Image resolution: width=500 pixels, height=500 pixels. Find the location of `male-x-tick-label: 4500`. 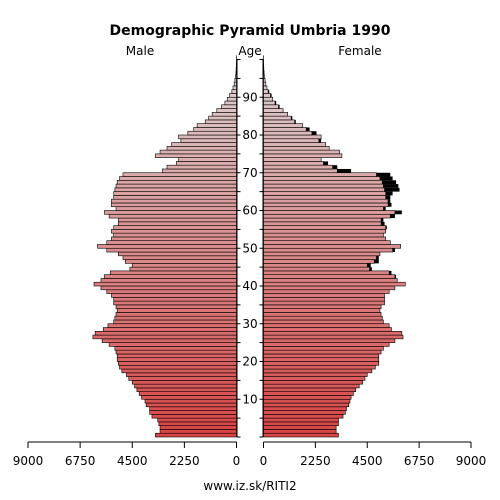

male-x-tick-label: 4500 is located at coordinates (132, 461).